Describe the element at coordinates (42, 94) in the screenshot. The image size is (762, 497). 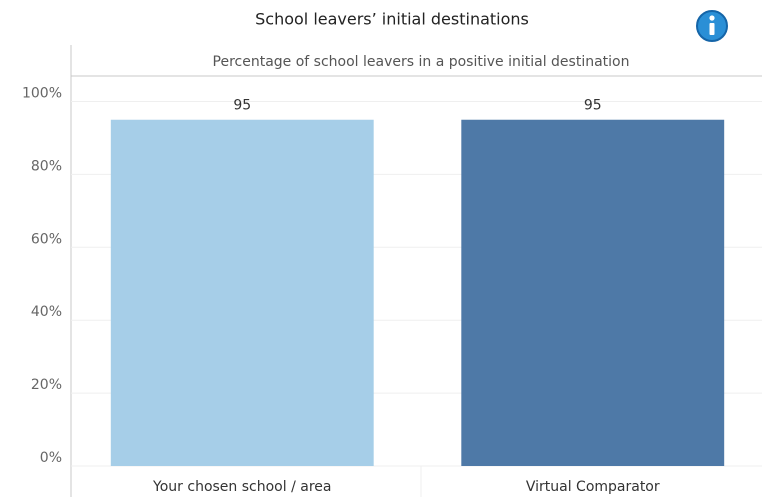
I see `y-tick-label: 100%` at that location.